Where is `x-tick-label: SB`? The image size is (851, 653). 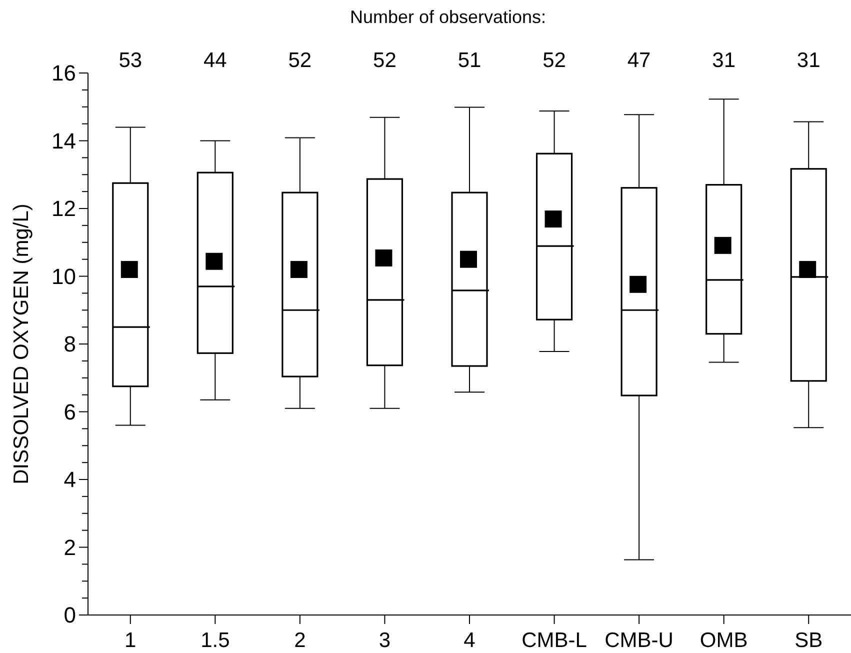
x-tick-label: SB is located at coordinates (808, 640).